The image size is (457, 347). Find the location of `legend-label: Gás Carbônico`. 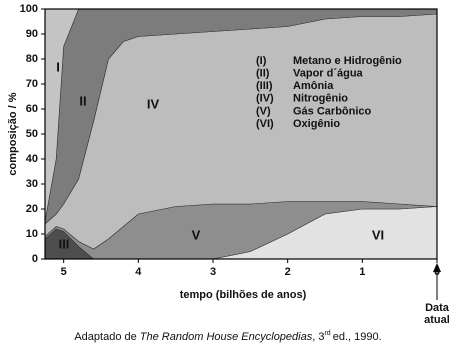

legend-label: Gás Carbônico is located at coordinates (332, 111).